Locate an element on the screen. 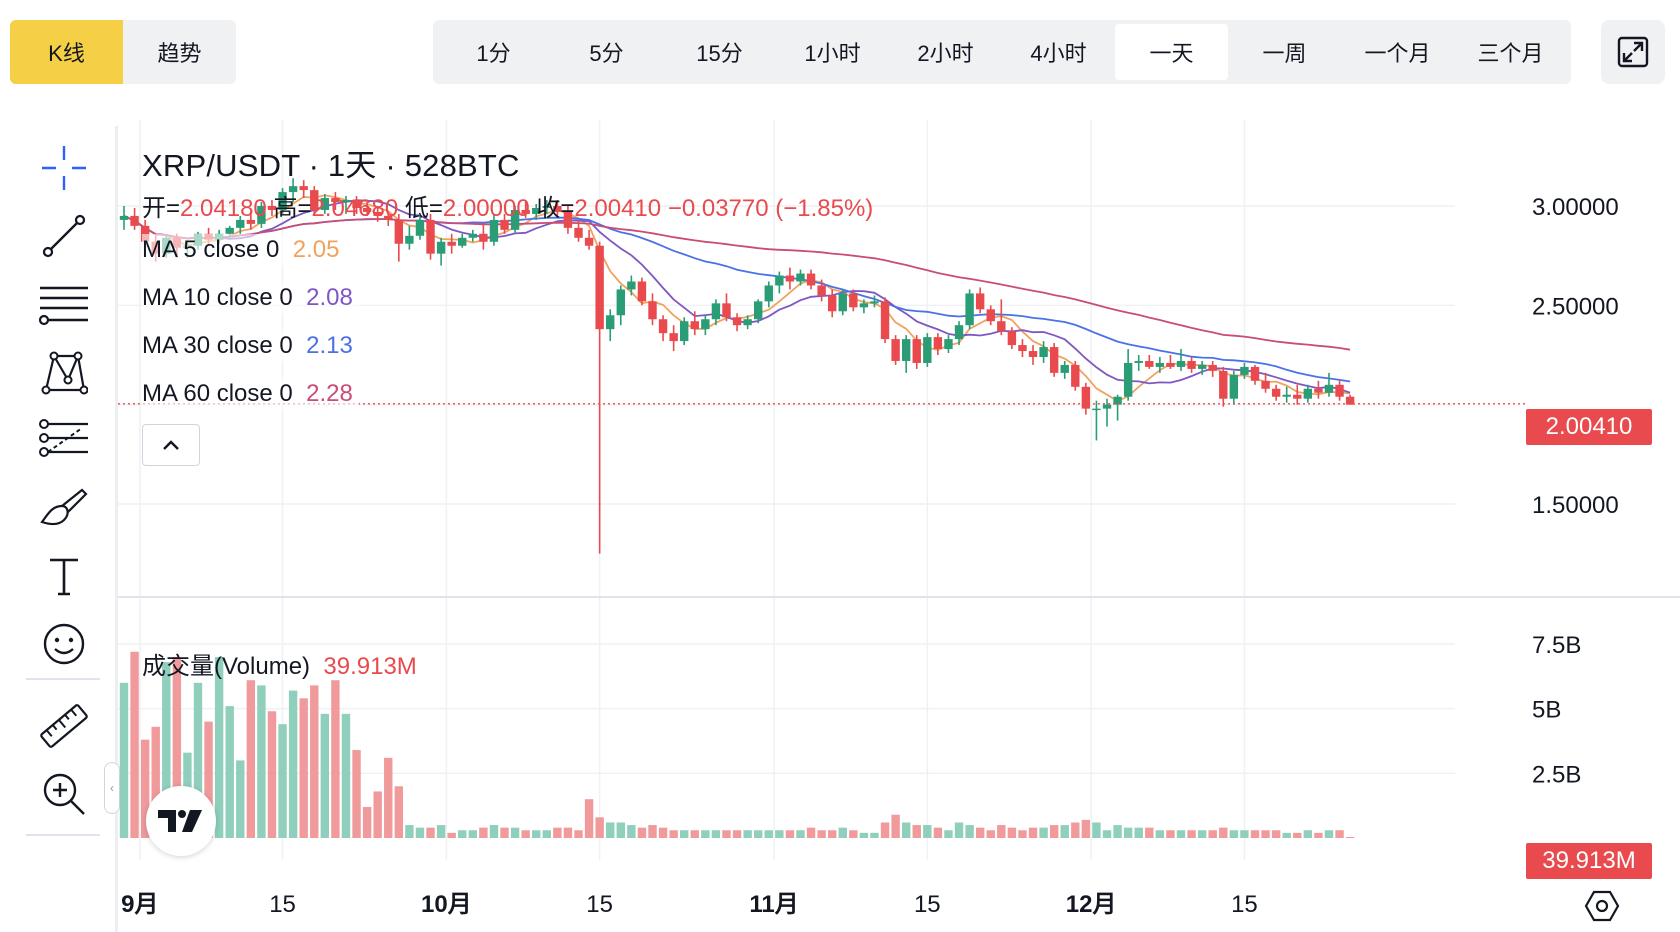 Image resolution: width=1680 pixels, height=932 pixels. pattern-tool is located at coordinates (64, 372).